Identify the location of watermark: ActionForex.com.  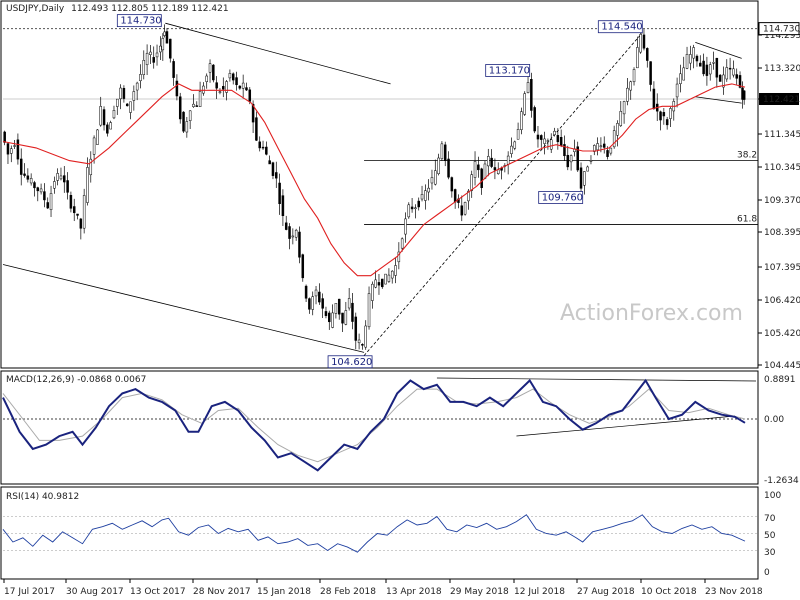
(651, 313).